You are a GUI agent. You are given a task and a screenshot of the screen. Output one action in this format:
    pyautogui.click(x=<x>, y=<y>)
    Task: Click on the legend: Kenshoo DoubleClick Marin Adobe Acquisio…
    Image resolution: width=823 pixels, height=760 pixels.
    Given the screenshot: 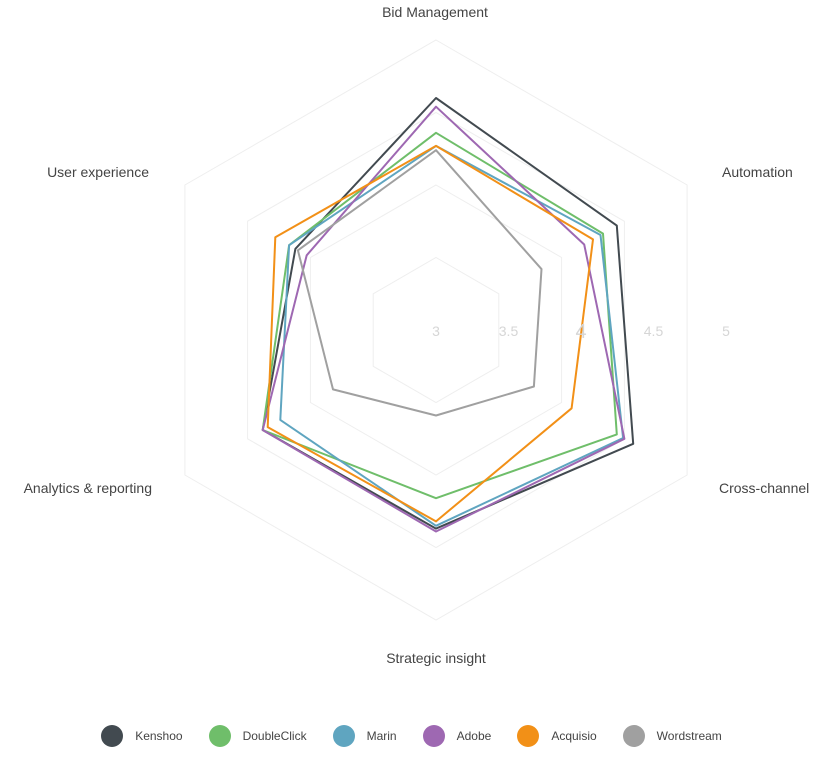 What is the action you would take?
    pyautogui.click(x=411, y=736)
    